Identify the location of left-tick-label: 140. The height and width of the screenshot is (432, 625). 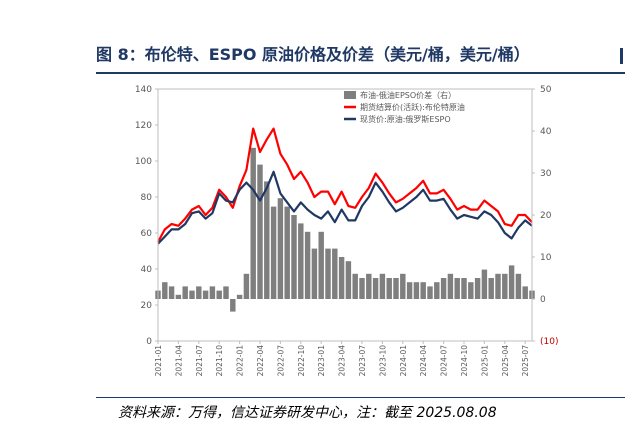
(143, 90).